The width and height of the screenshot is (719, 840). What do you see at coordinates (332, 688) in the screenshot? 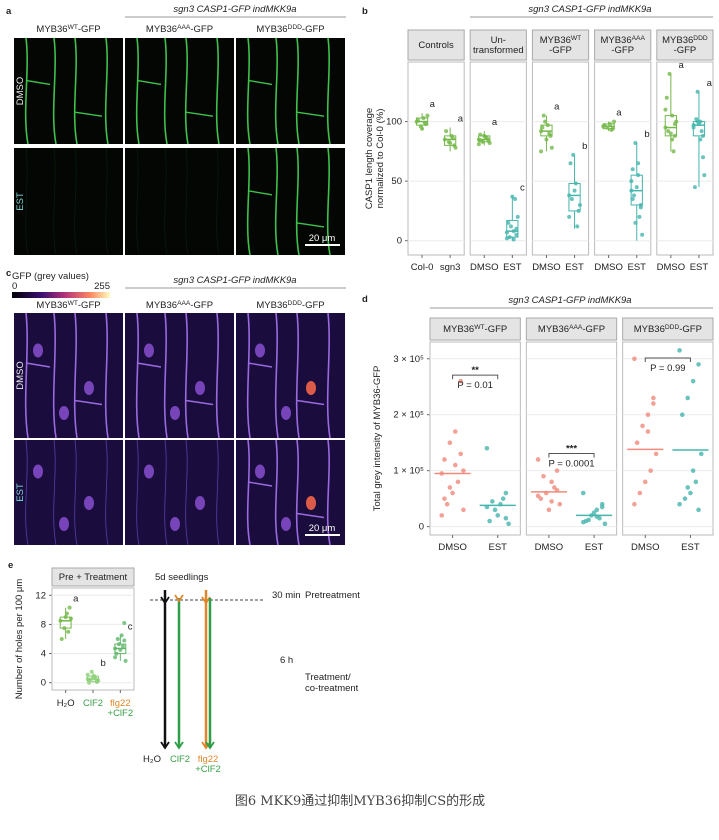
I see `schematic-label: co-treatment` at bounding box center [332, 688].